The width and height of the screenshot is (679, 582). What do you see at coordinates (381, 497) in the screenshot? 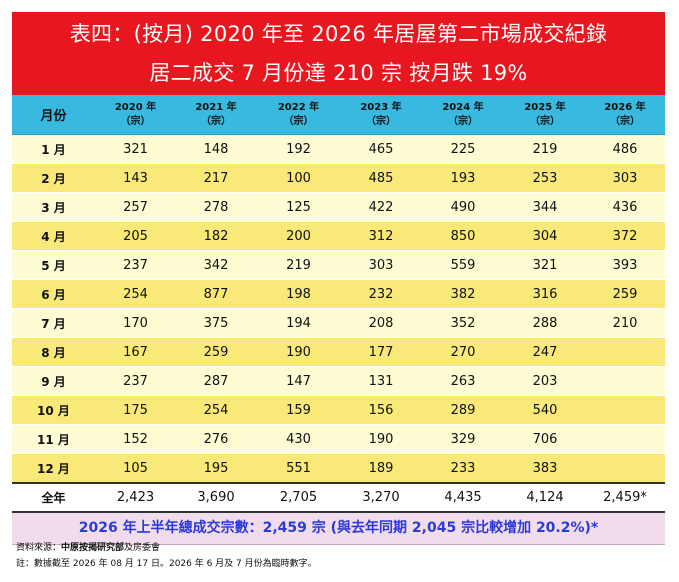
I see `total-value-cell: 3,270` at bounding box center [381, 497].